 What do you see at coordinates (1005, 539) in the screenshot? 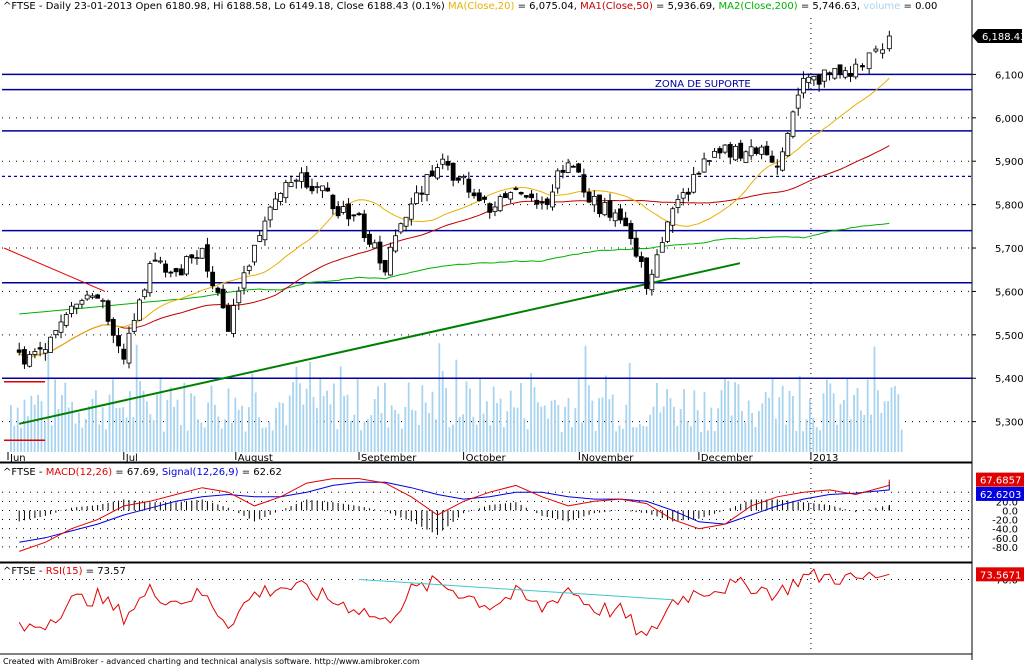
I see `macd-tick-label: -60.0` at bounding box center [1005, 539].